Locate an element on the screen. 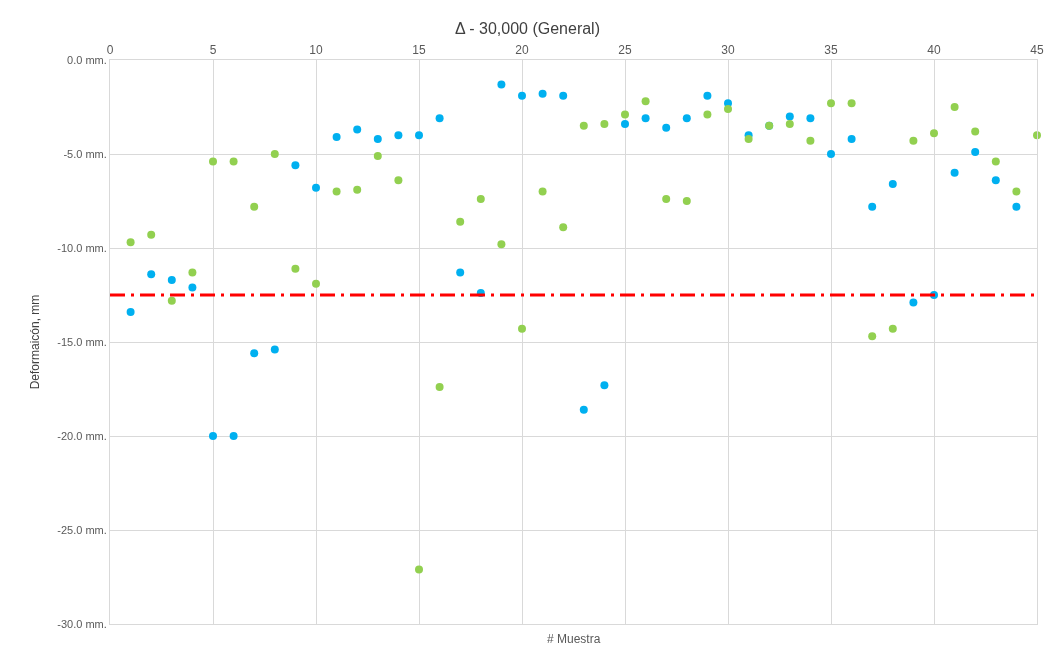 The width and height of the screenshot is (1055, 660). chart-title: Δ - 30,000 (General) is located at coordinates (527, 29).